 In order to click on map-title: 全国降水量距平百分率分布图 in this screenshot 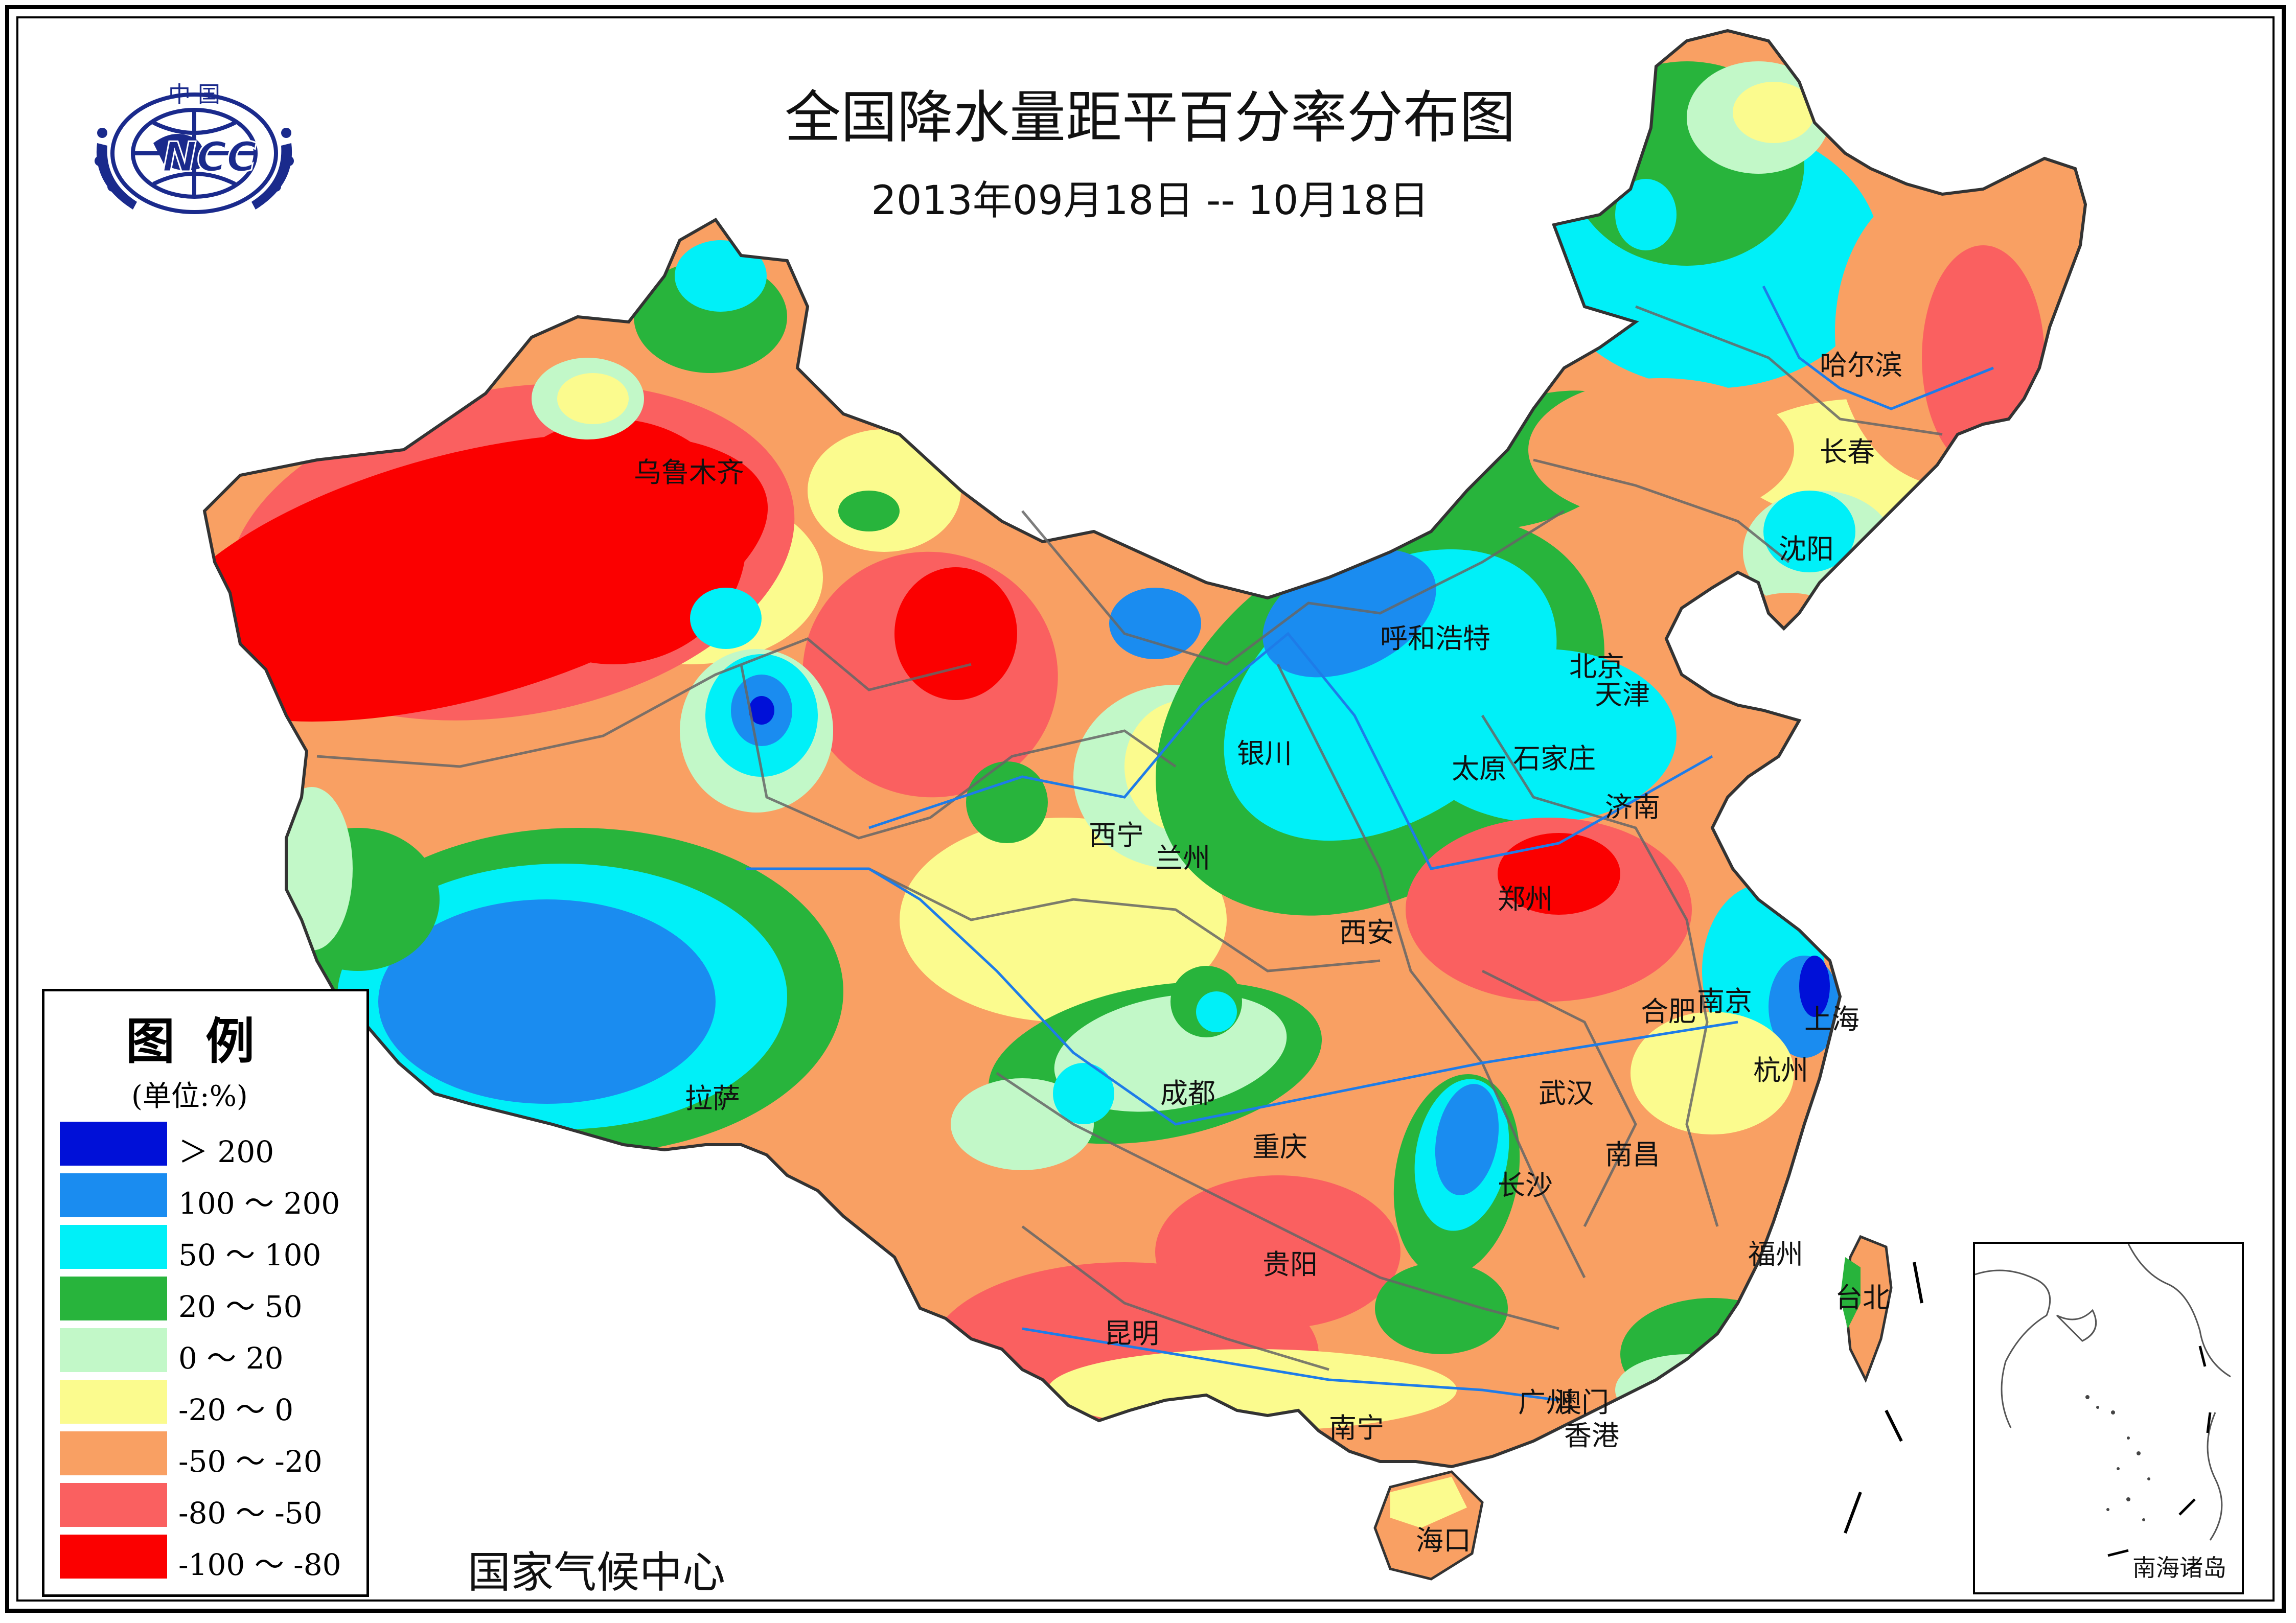, I will do `click(1151, 117)`.